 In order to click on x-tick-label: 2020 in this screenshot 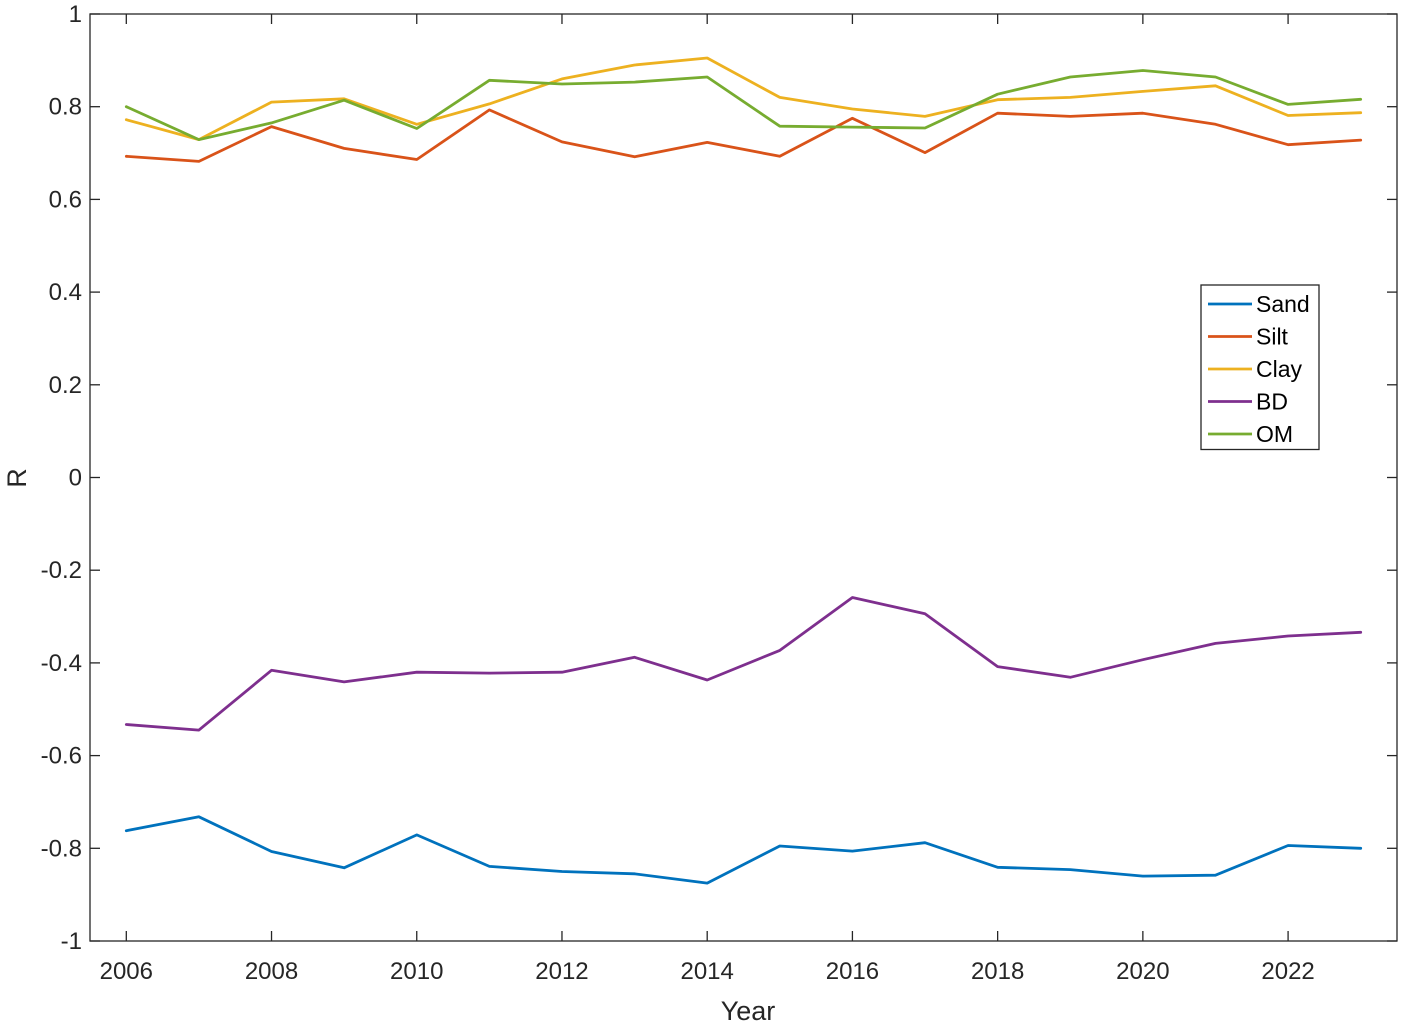, I will do `click(1142, 971)`.